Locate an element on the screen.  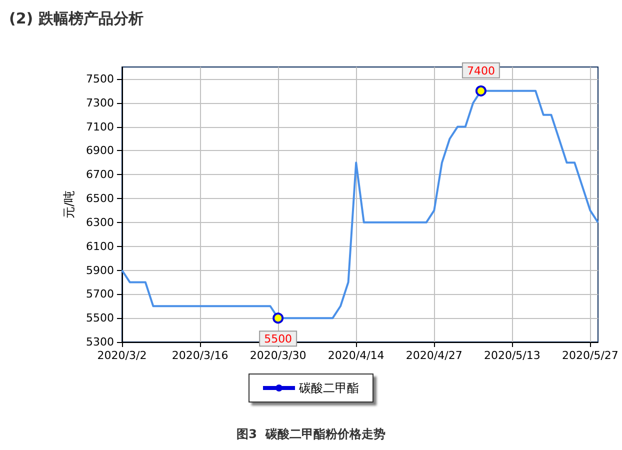
data-label: 7400 is located at coordinates (480, 71).